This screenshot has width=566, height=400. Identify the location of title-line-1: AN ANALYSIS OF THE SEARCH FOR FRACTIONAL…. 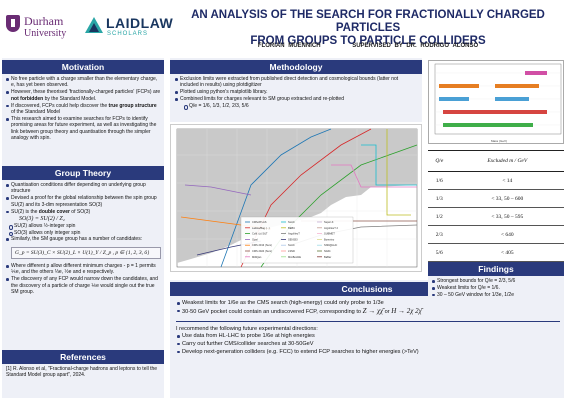
(368, 21).